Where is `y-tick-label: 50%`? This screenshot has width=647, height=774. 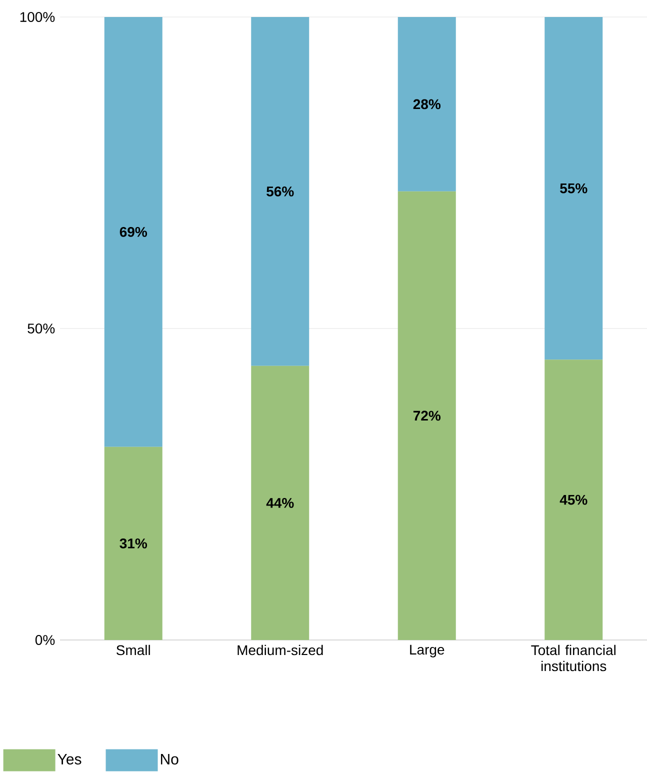 y-tick-label: 50% is located at coordinates (41, 329).